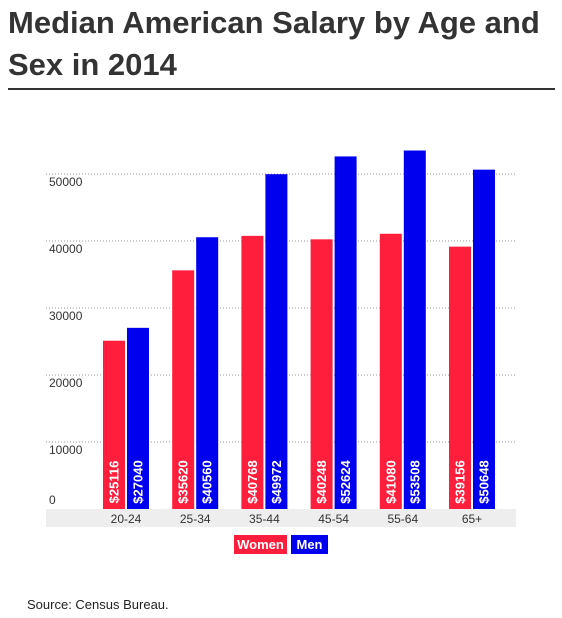  What do you see at coordinates (484, 339) in the screenshot?
I see `bar-men-65+` at bounding box center [484, 339].